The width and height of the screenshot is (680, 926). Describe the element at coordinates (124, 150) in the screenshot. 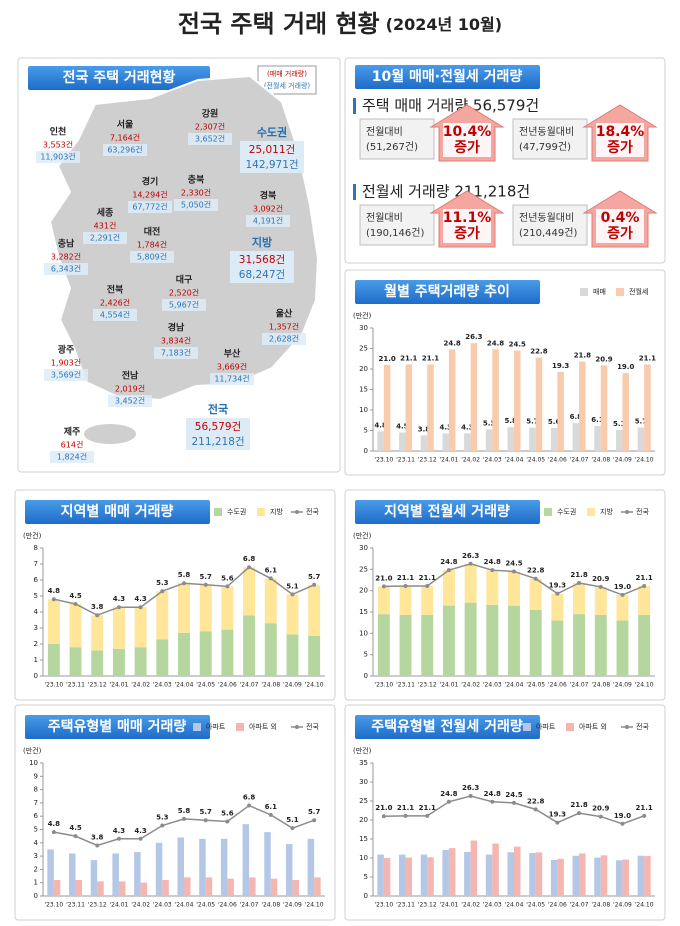

I see `region-rent: 63,296건` at that location.